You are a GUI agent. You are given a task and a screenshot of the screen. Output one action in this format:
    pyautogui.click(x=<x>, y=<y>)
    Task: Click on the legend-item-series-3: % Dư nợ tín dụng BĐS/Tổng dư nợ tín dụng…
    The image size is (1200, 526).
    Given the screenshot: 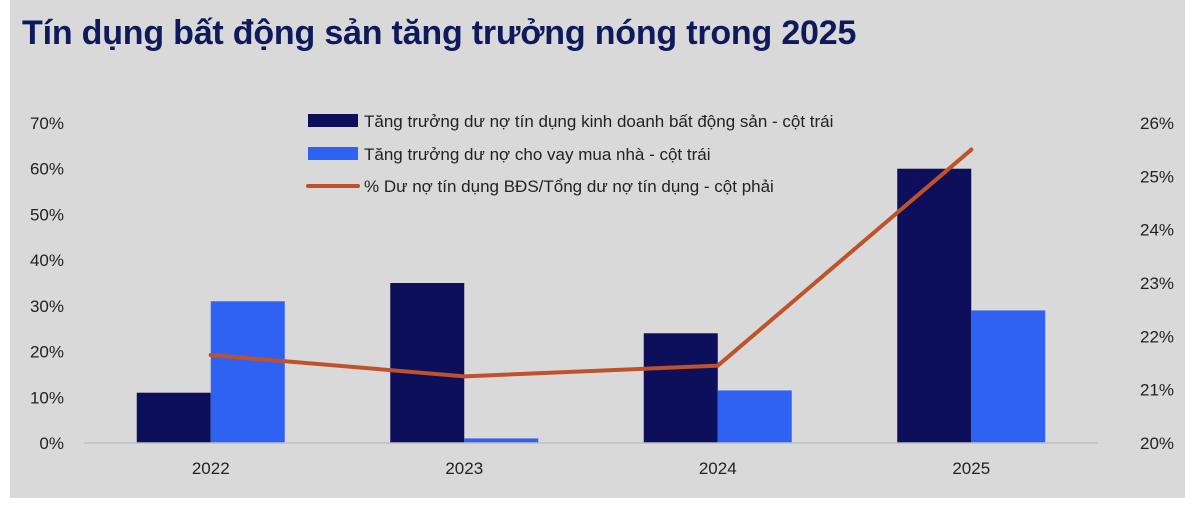 What is the action you would take?
    pyautogui.click(x=540, y=186)
    